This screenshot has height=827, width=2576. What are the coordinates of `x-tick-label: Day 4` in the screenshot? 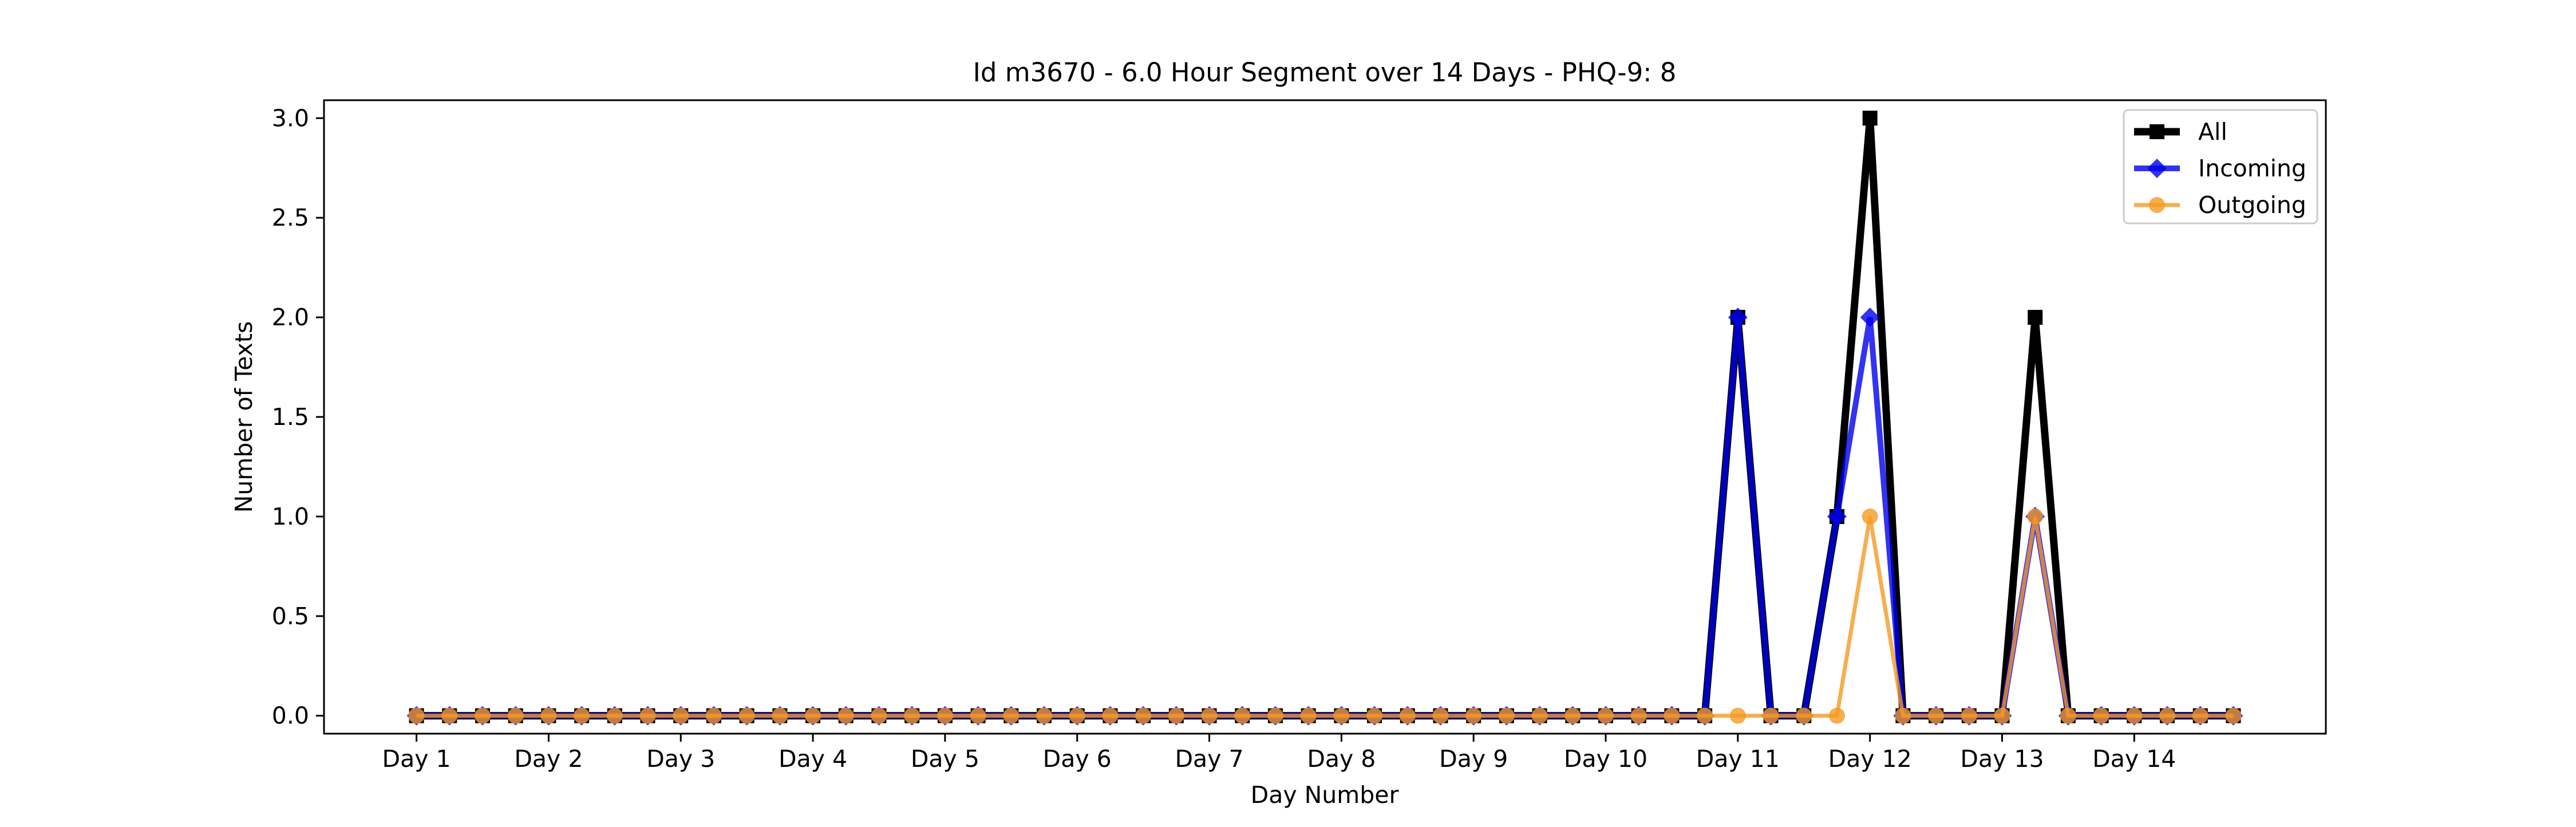 It's located at (813, 759).